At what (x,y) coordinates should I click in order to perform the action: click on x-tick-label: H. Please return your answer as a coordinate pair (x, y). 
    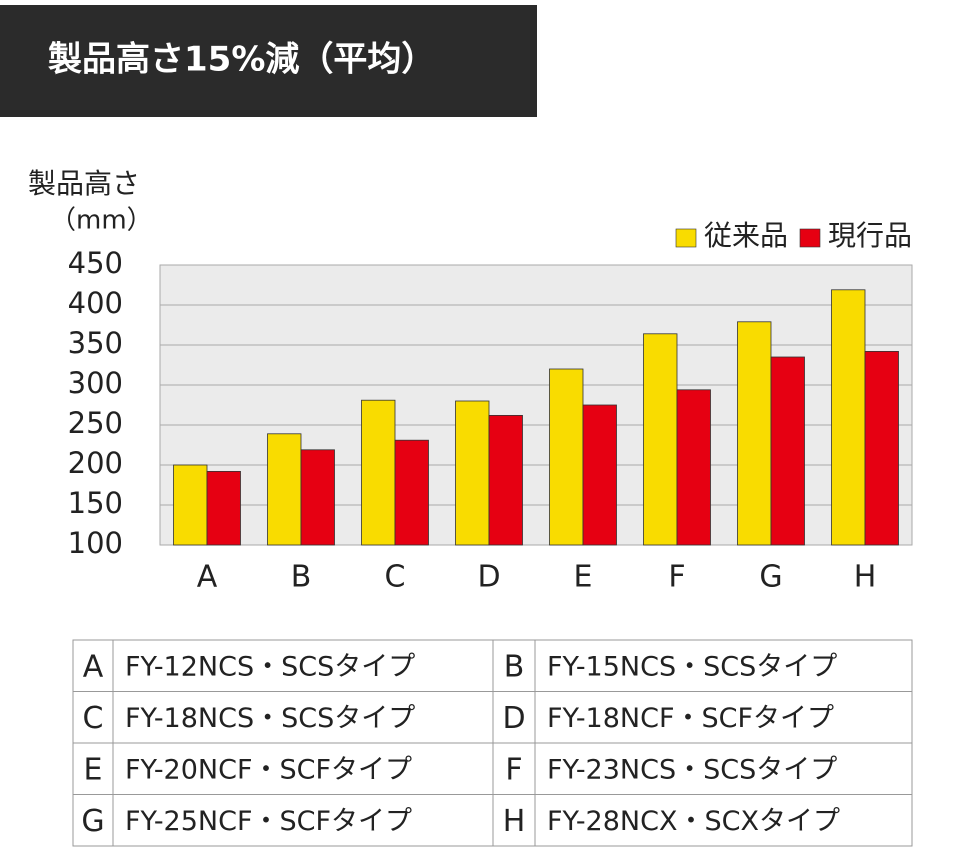
    Looking at the image, I should click on (865, 577).